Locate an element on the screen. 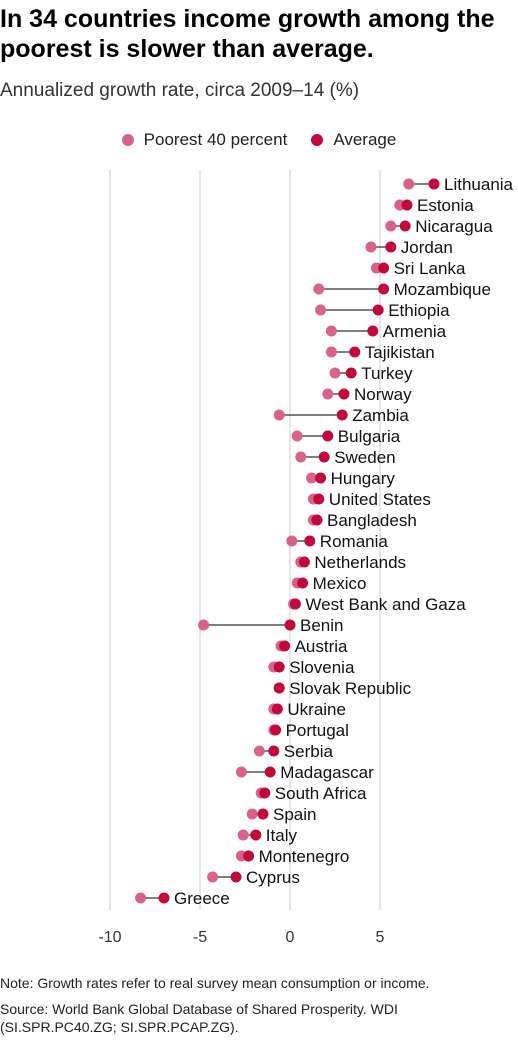 Image resolution: width=518 pixels, height=1056 pixels. legend-swatch-average is located at coordinates (317, 140).